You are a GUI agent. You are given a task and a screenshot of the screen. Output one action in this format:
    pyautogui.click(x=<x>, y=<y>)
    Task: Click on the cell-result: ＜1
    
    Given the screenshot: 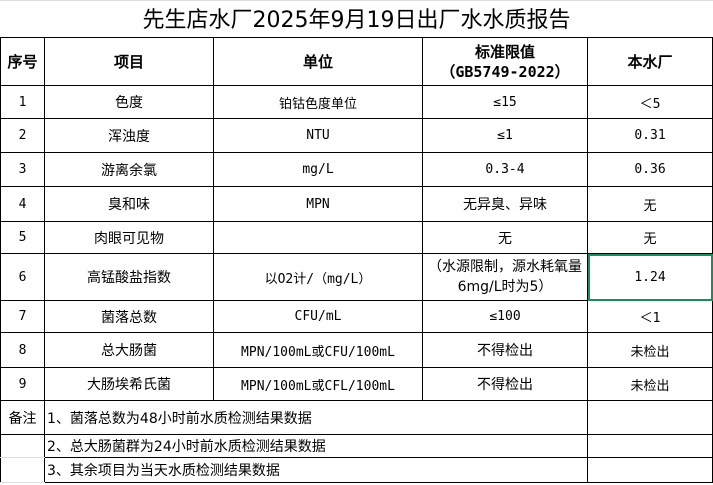 What is the action you would take?
    pyautogui.click(x=650, y=316)
    